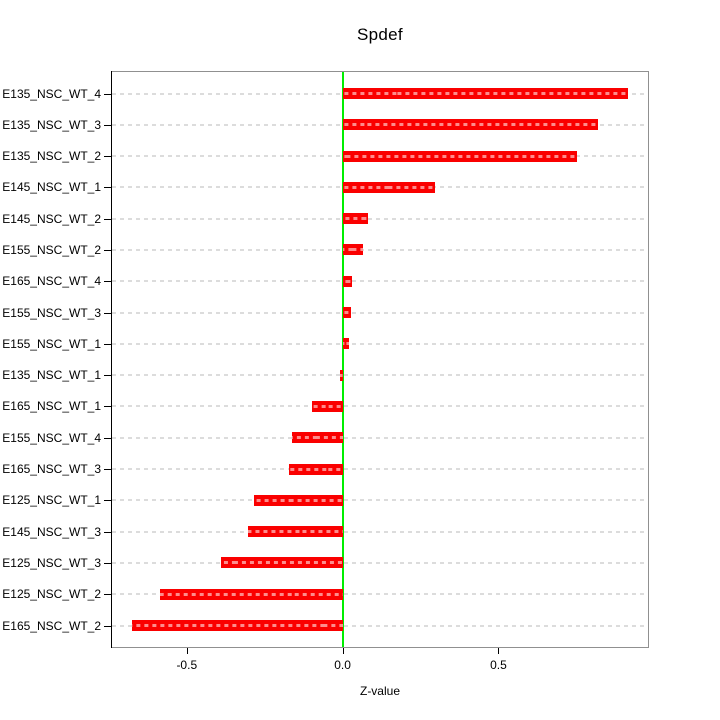 Image resolution: width=720 pixels, height=720 pixels. I want to click on y-axis-label: E155_NSC_WT_4, so click(51, 437).